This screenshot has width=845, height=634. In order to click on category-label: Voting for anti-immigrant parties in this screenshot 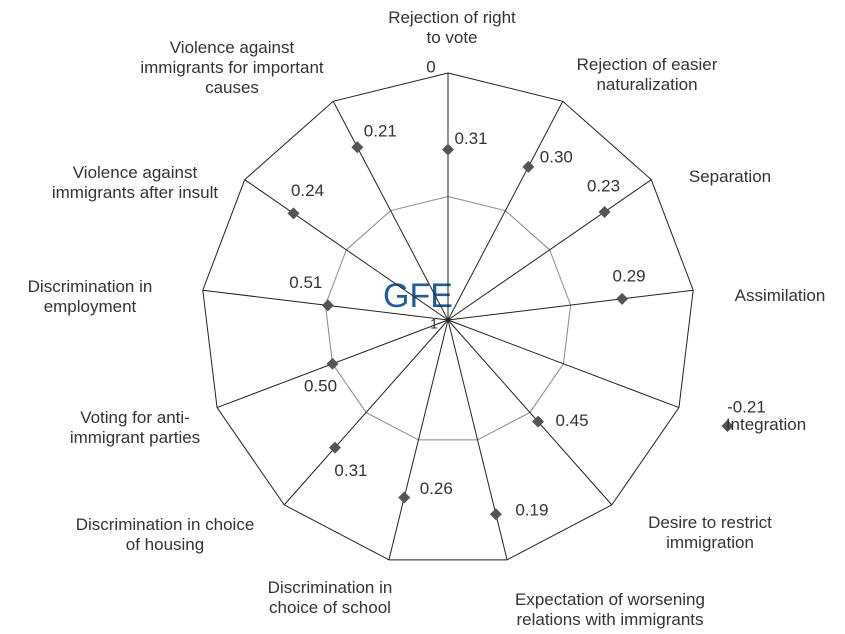, I will do `click(135, 427)`.